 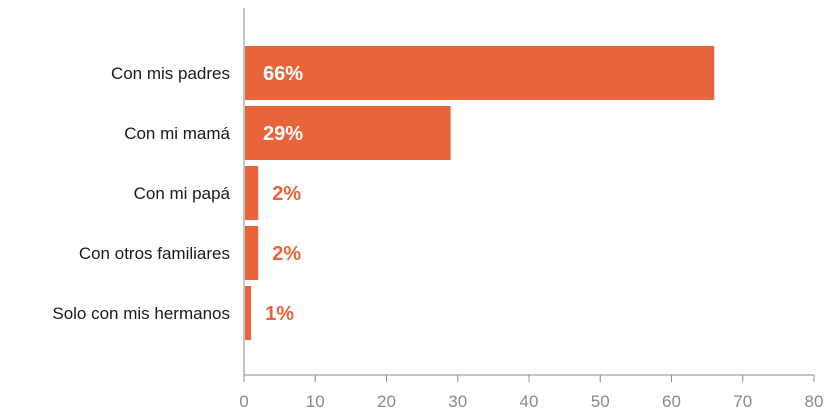 I want to click on category-label-2: Con mi mamá, so click(x=177, y=133).